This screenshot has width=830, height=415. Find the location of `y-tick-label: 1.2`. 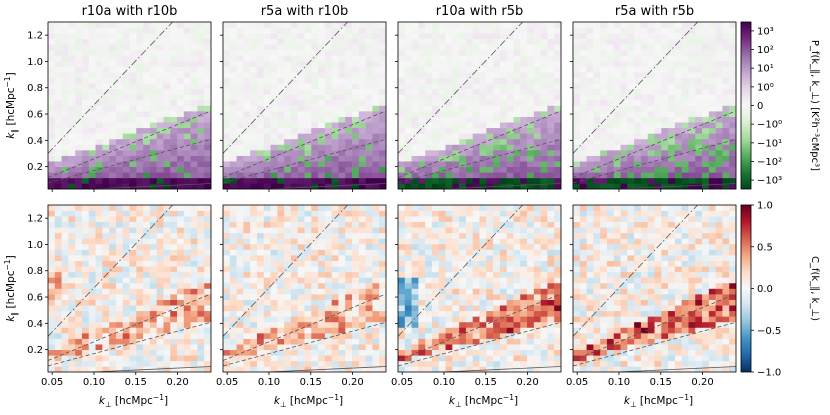

y-tick-label: 1.2 is located at coordinates (35, 219).